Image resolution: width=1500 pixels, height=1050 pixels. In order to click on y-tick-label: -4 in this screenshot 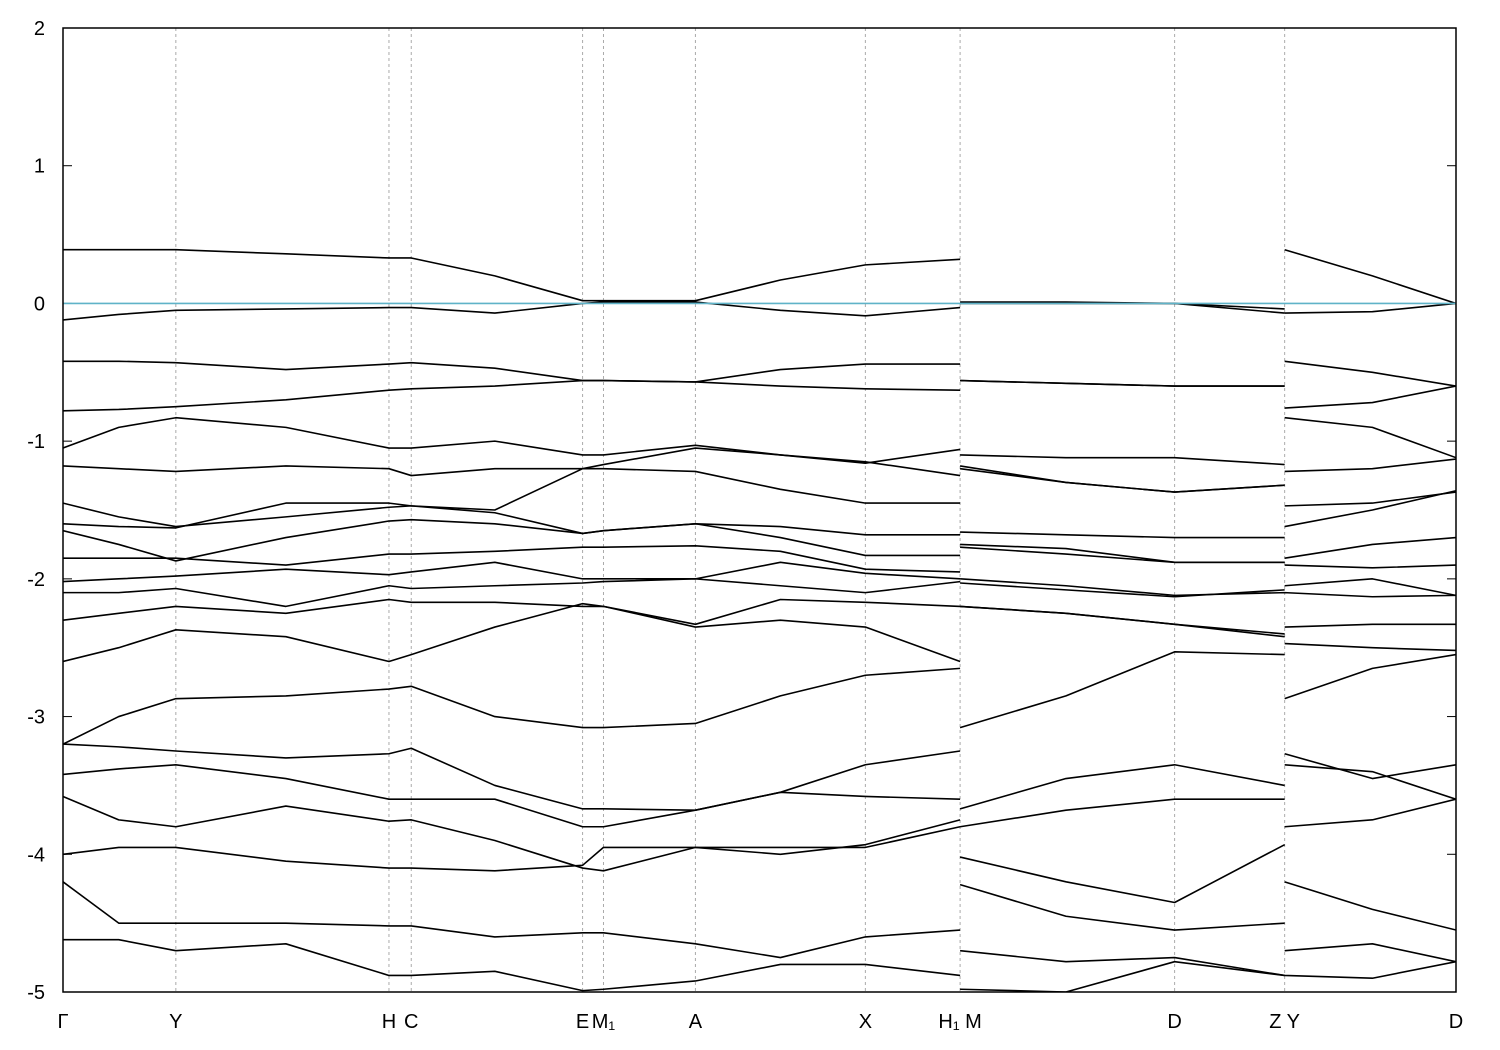, I will do `click(36, 855)`.